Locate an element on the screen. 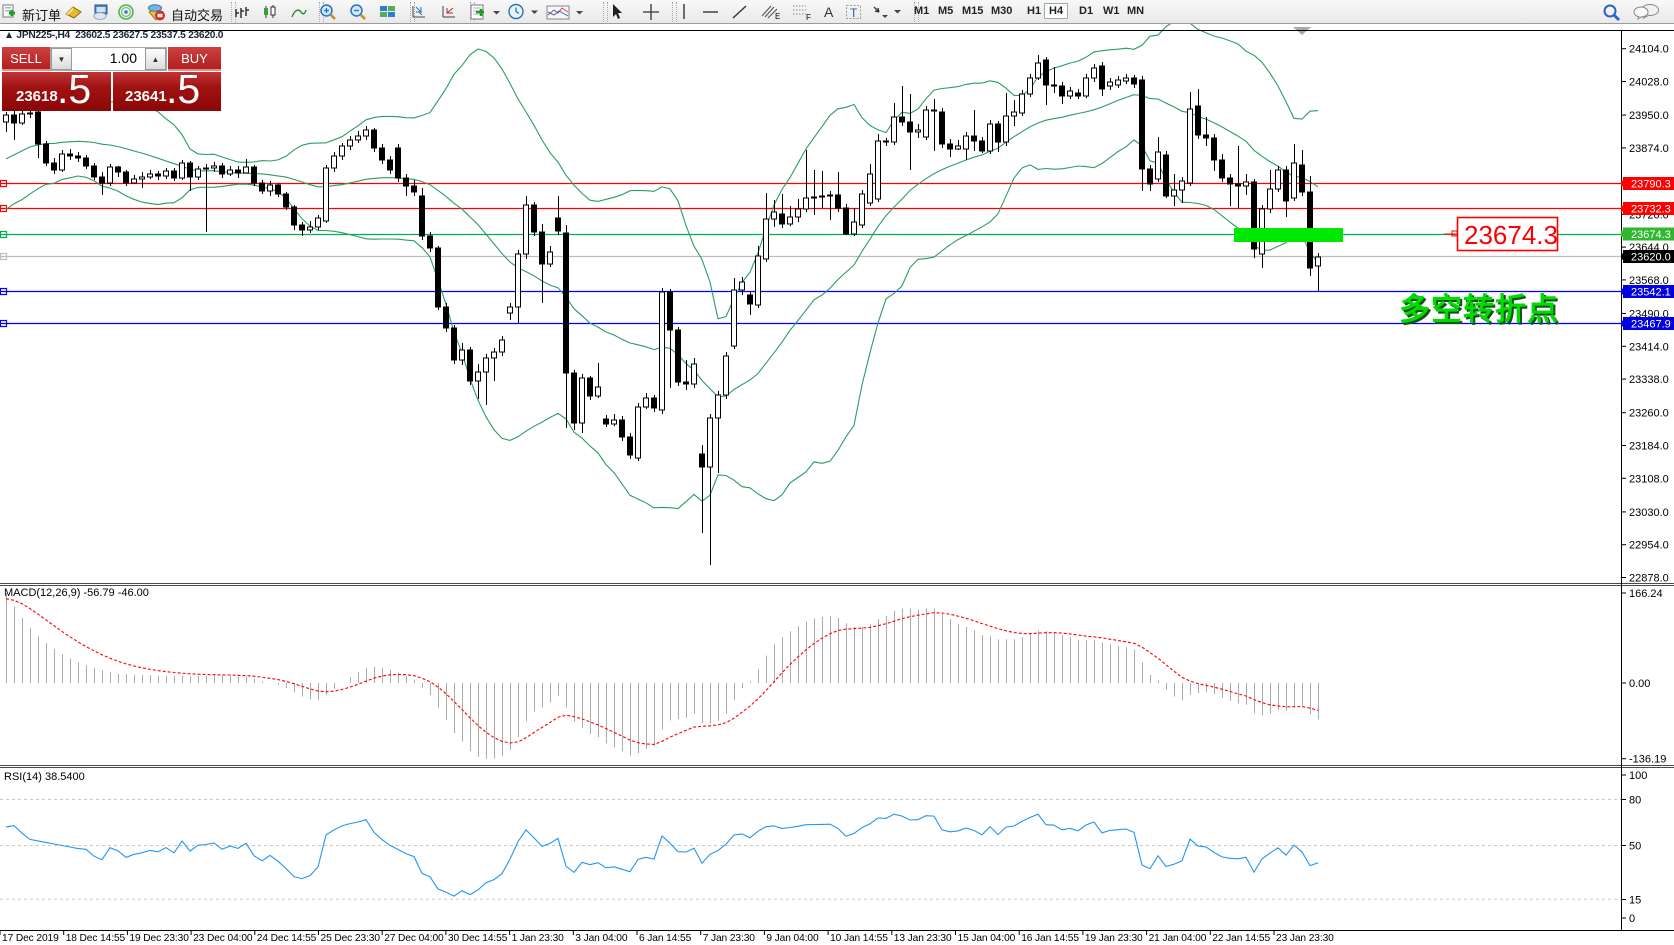  svg-text: 23950.0 is located at coordinates (1649, 116).